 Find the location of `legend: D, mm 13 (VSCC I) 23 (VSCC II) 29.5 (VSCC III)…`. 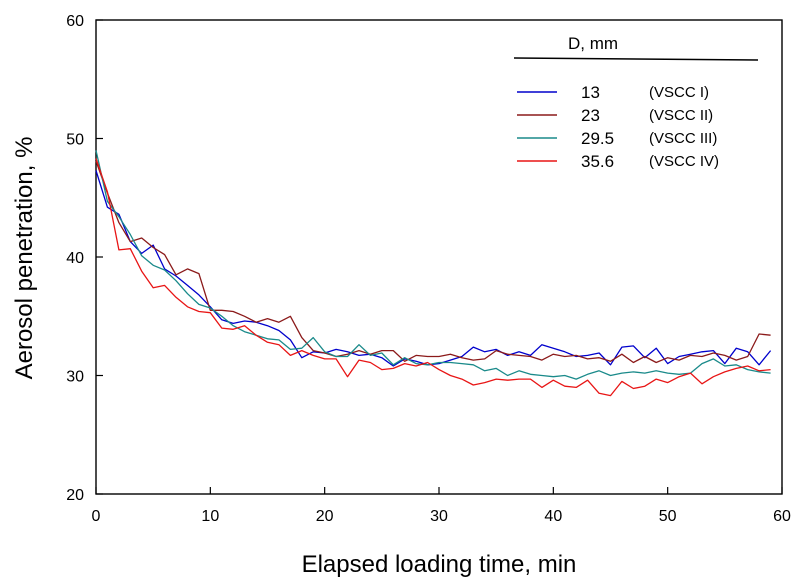

legend: D, mm 13 (VSCC I) 23 (VSCC II) 29.5 (VSCC III)… is located at coordinates (636, 102).